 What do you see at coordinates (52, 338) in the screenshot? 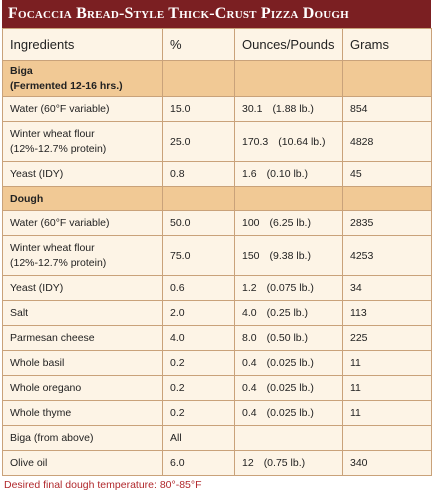
I see `ingredient-name: Parmesan cheese` at bounding box center [52, 338].